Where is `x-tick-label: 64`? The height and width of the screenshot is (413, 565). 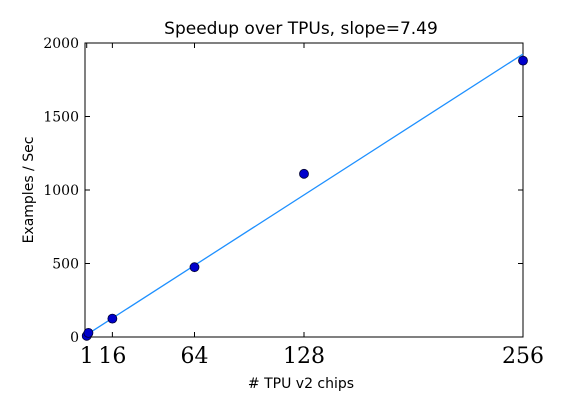 x-tick-label: 64 is located at coordinates (195, 356).